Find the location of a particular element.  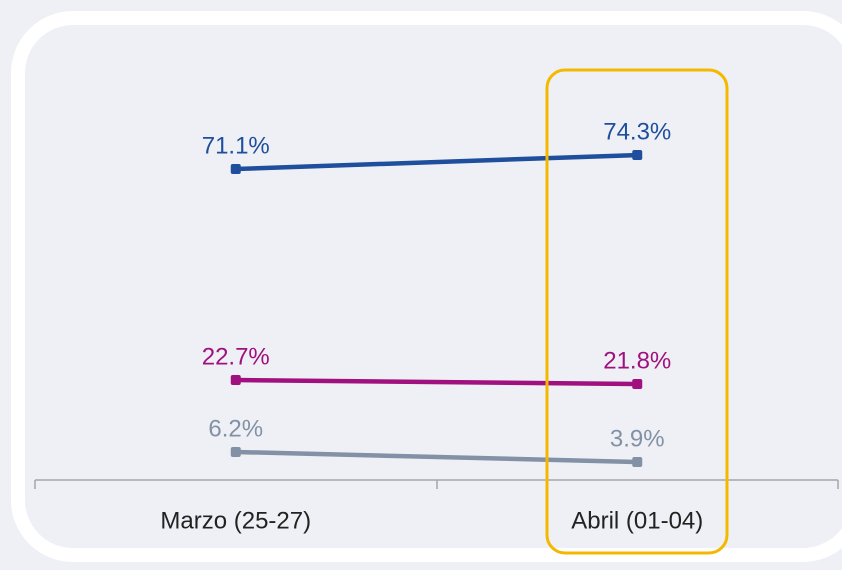

x-tick-label: Abril (01-04) is located at coordinates (637, 520).